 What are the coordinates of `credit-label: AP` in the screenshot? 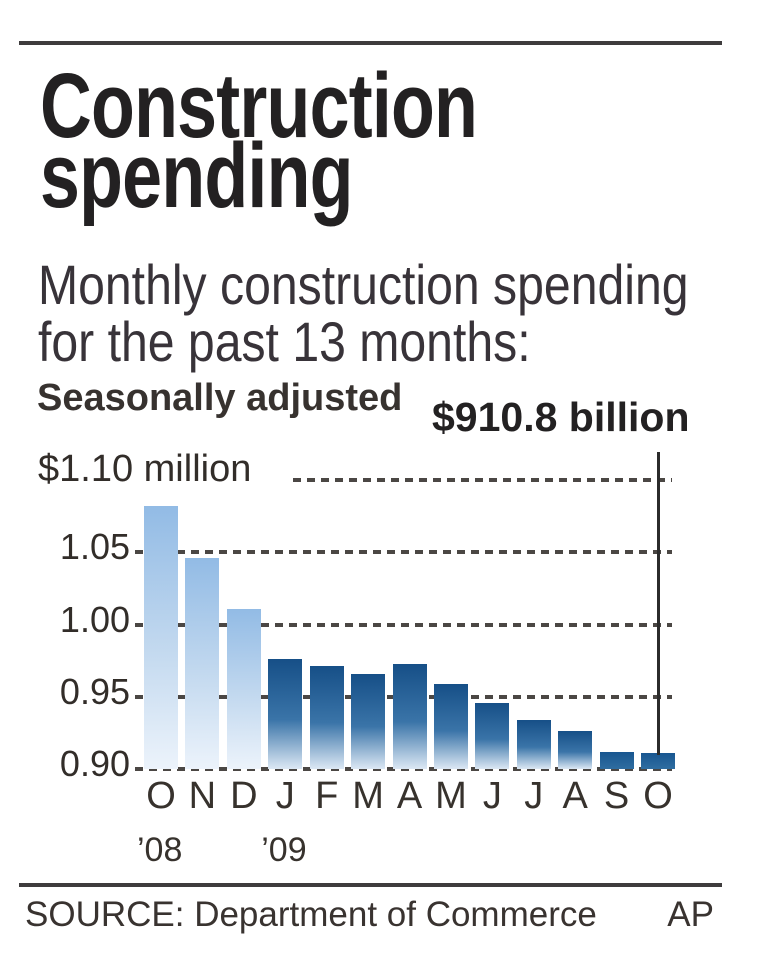 It's located at (690, 914).